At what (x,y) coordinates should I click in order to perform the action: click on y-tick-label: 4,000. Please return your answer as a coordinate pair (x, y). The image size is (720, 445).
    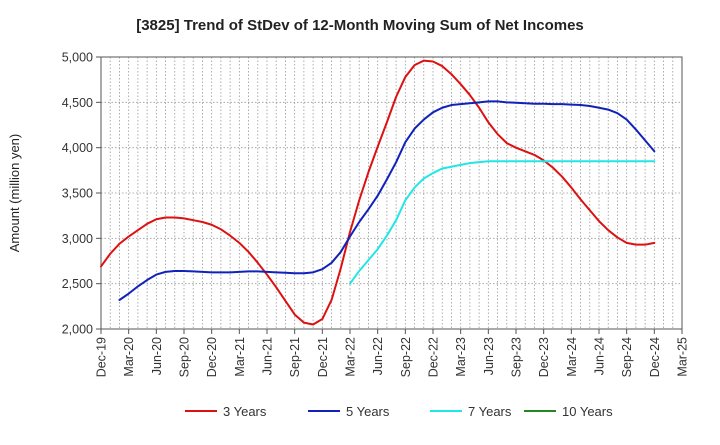
    Looking at the image, I should click on (77, 148).